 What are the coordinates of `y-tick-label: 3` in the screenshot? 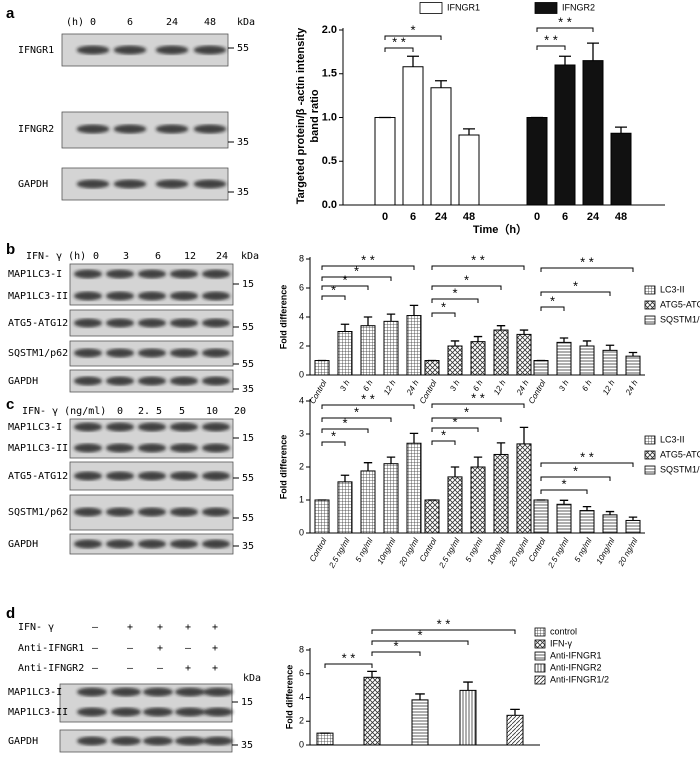 It's located at (301, 433).